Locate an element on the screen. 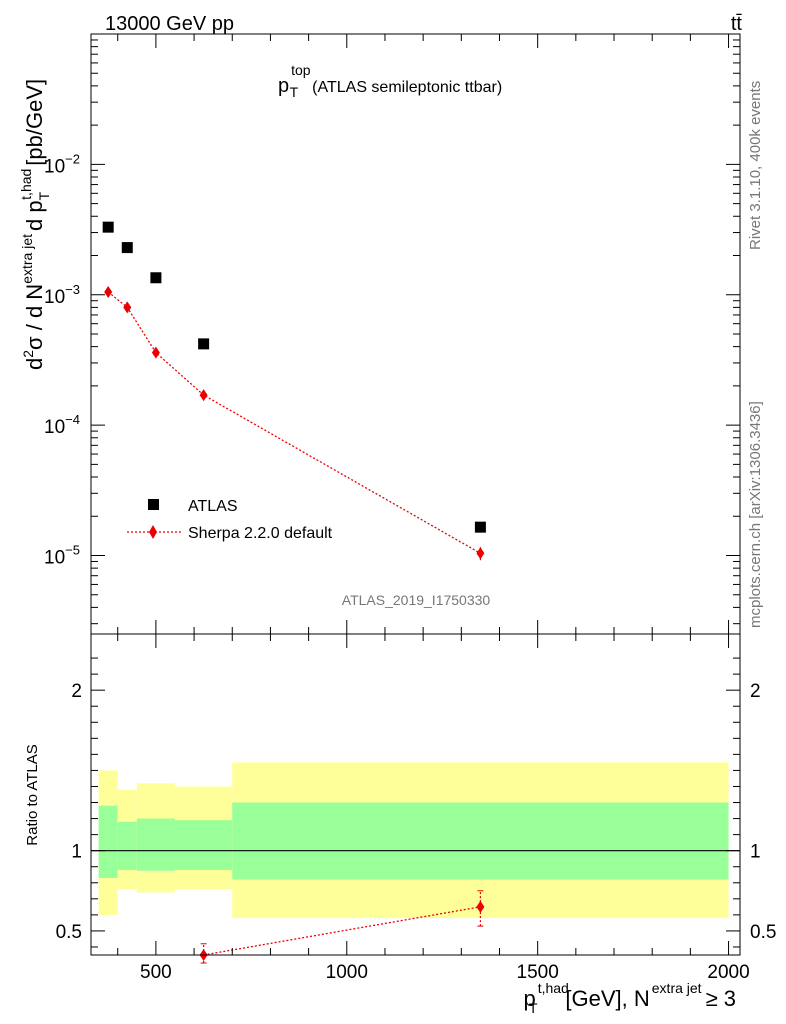 Image resolution: width=786 pixels, height=1024 pixels. y-tick-label-ratio-left: 0.5 is located at coordinates (69, 932).